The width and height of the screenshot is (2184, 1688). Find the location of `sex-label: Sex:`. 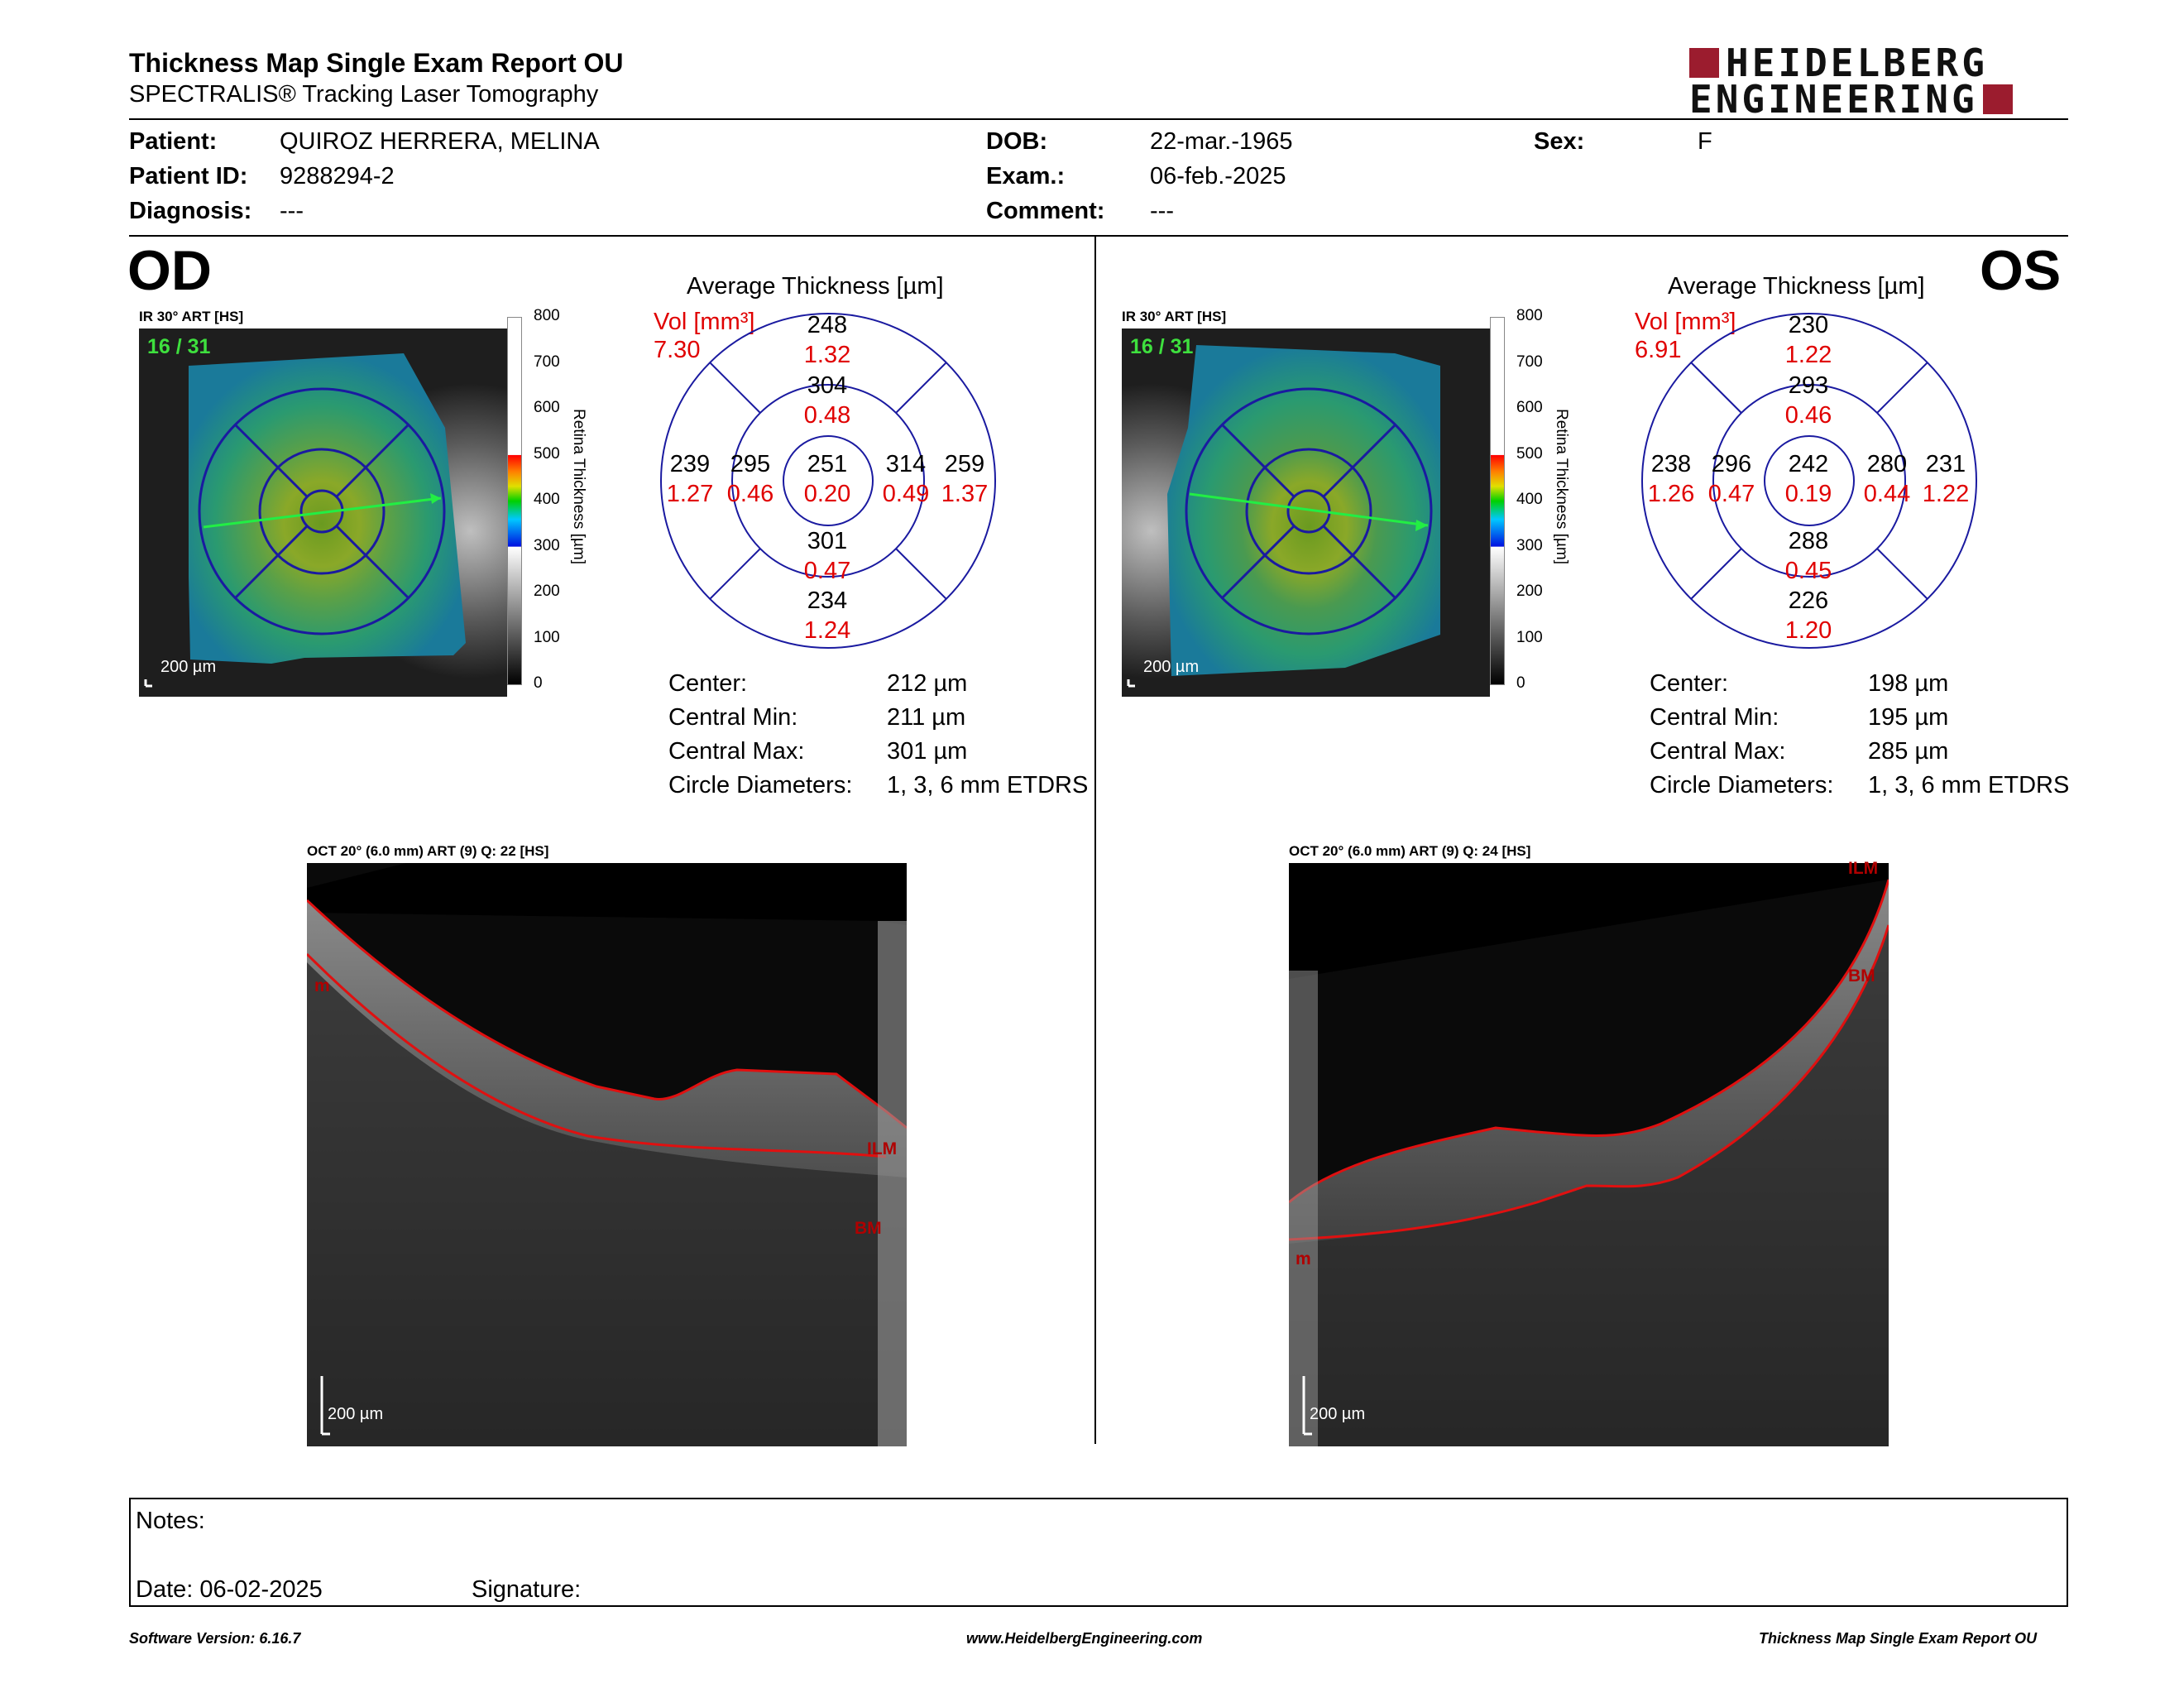

sex-label: Sex: is located at coordinates (1559, 141).